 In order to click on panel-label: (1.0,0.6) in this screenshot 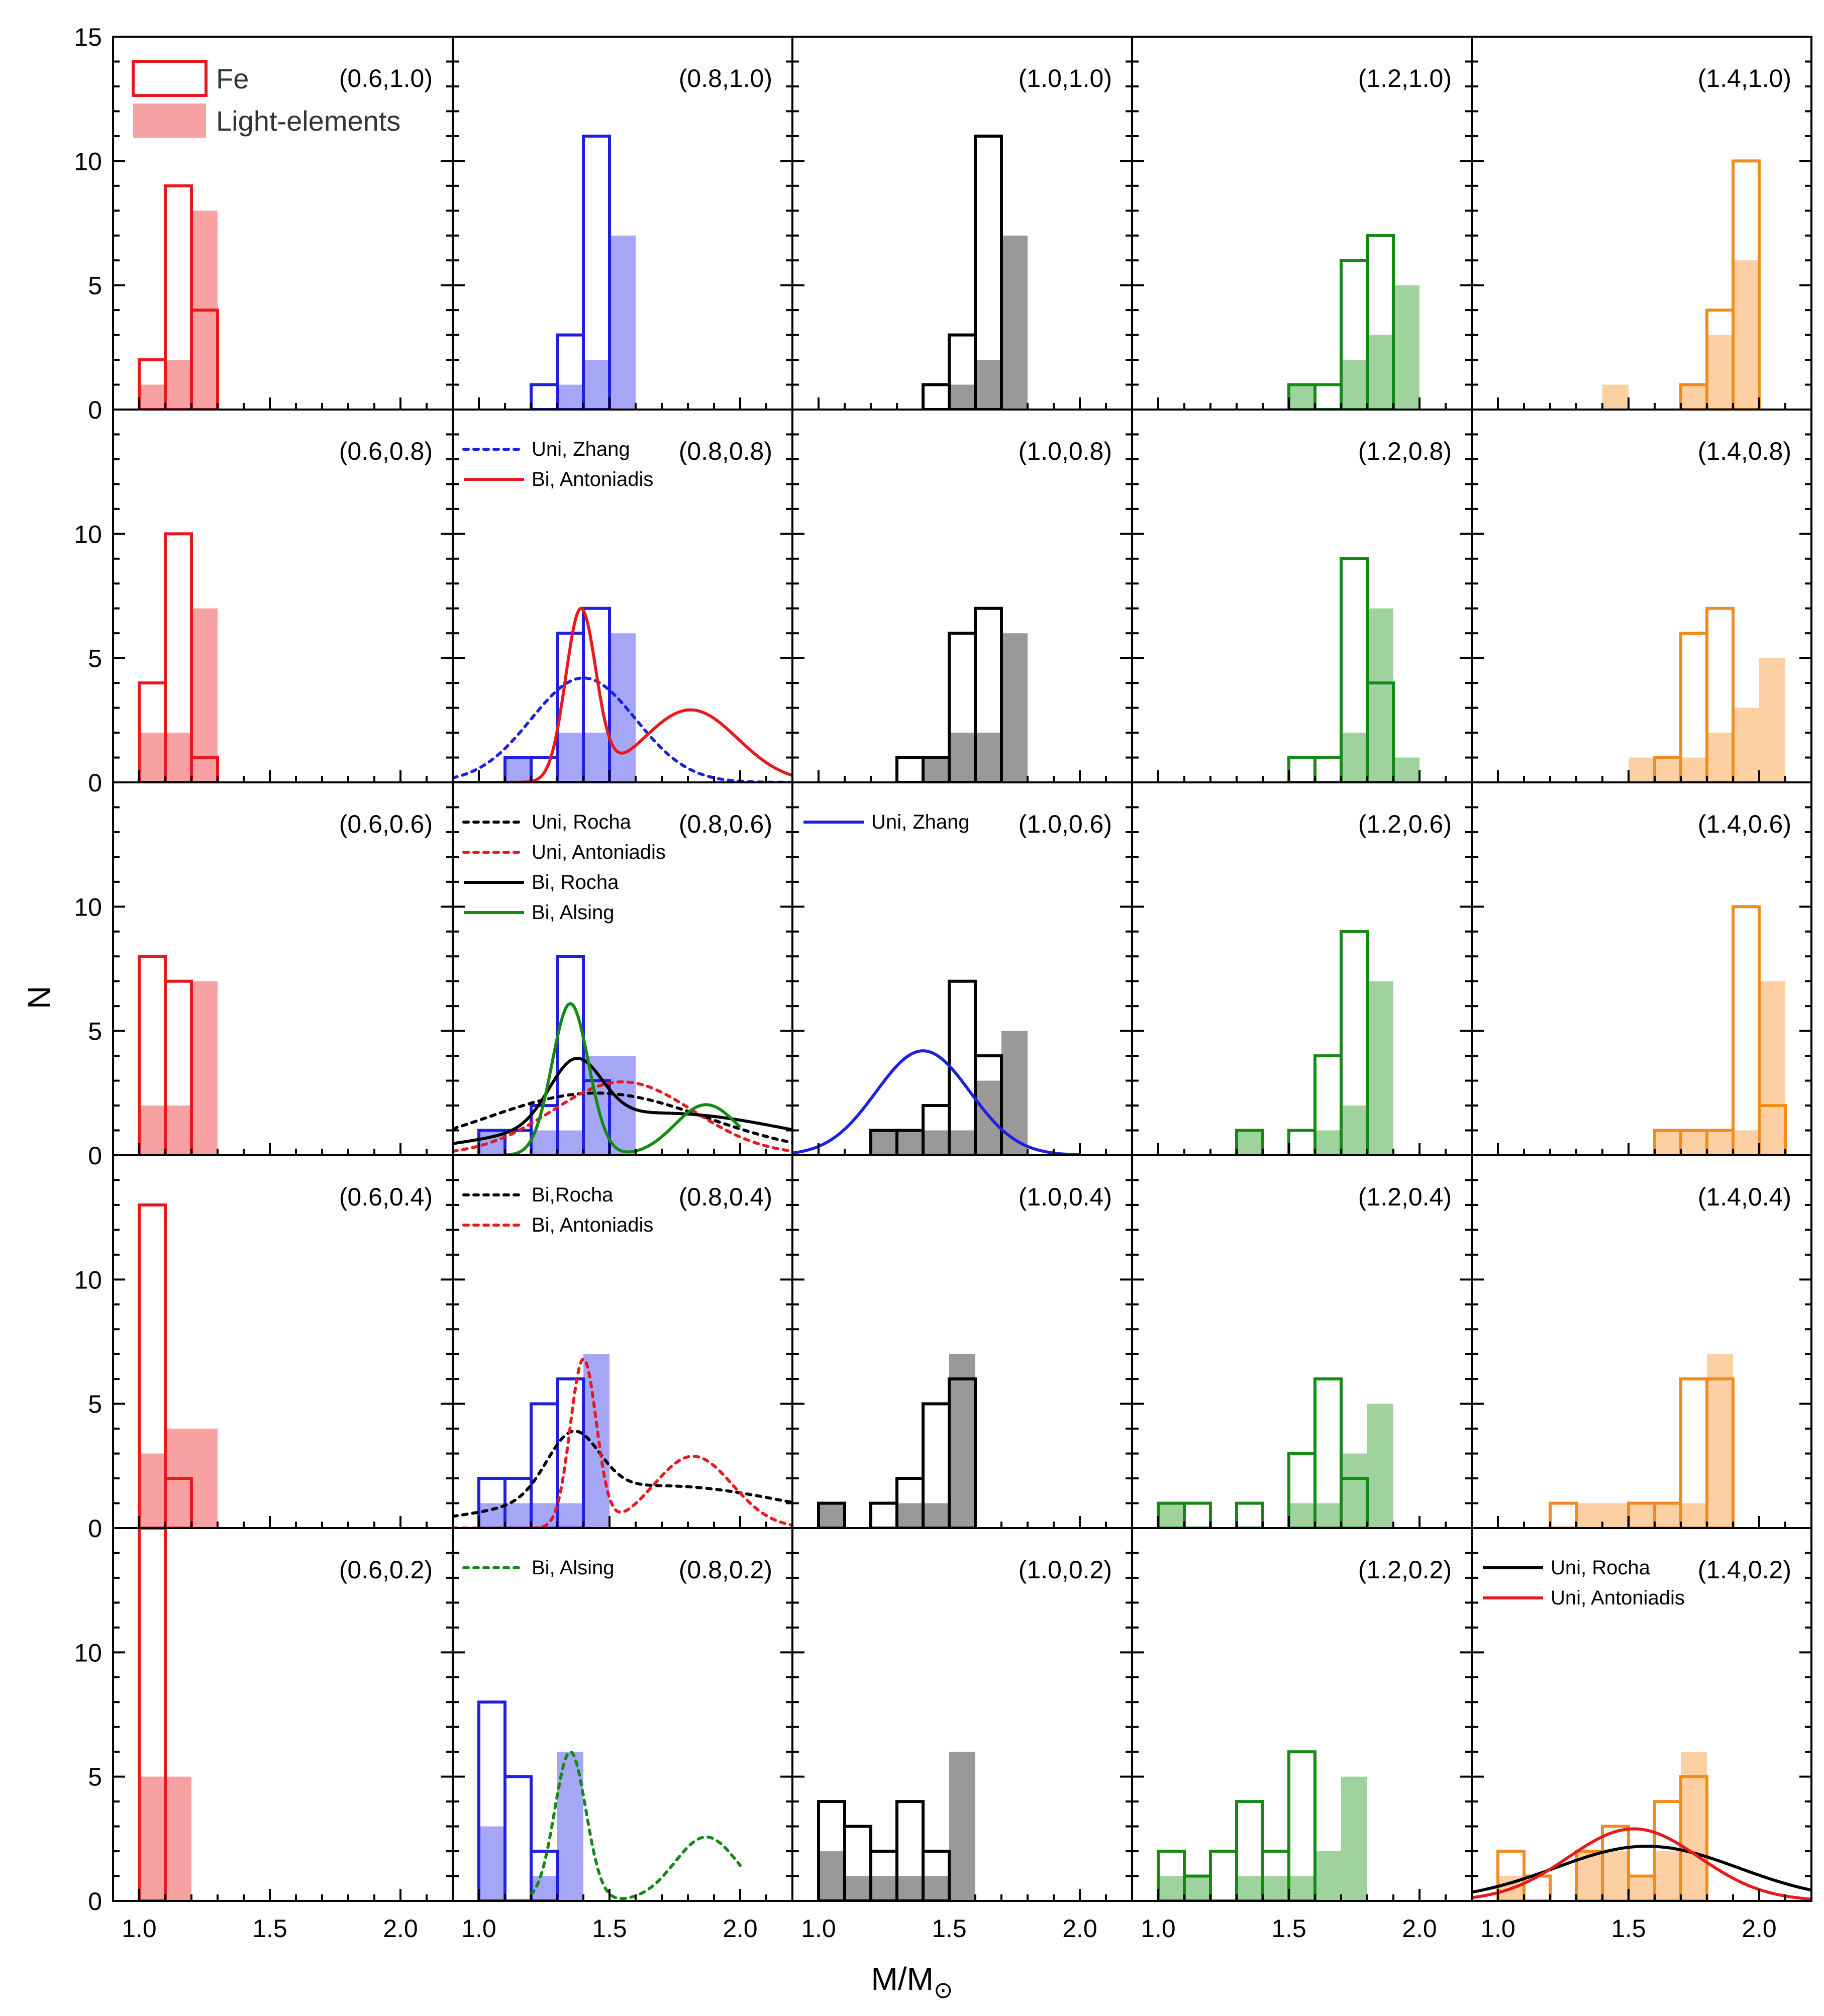, I will do `click(1065, 824)`.